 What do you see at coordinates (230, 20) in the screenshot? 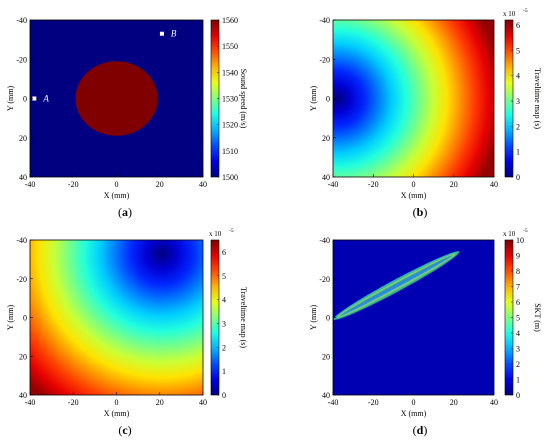
I see `colorbar-tick-label: 1560` at bounding box center [230, 20].